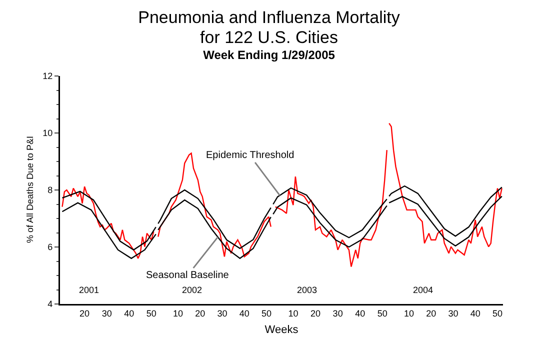 This screenshot has height=349, width=539. Describe the element at coordinates (269, 28) in the screenshot. I see `text: Pneumonia and Influenza Mortality for 122 U.S. Cities` at that location.